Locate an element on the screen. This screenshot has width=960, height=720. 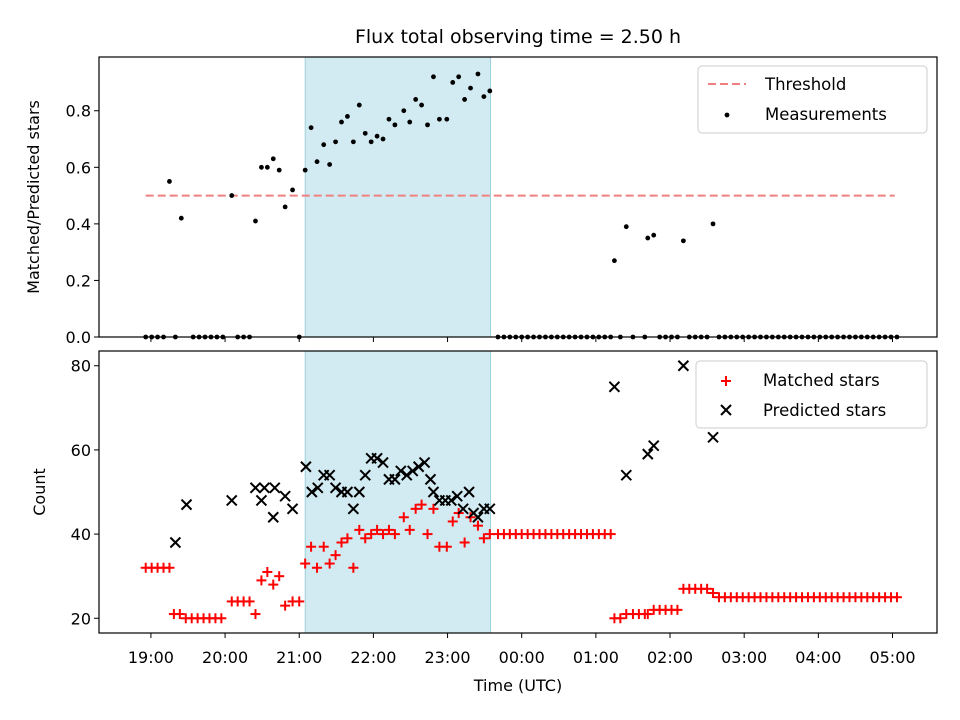
x-tick-label: 23:00 is located at coordinates (447, 657).